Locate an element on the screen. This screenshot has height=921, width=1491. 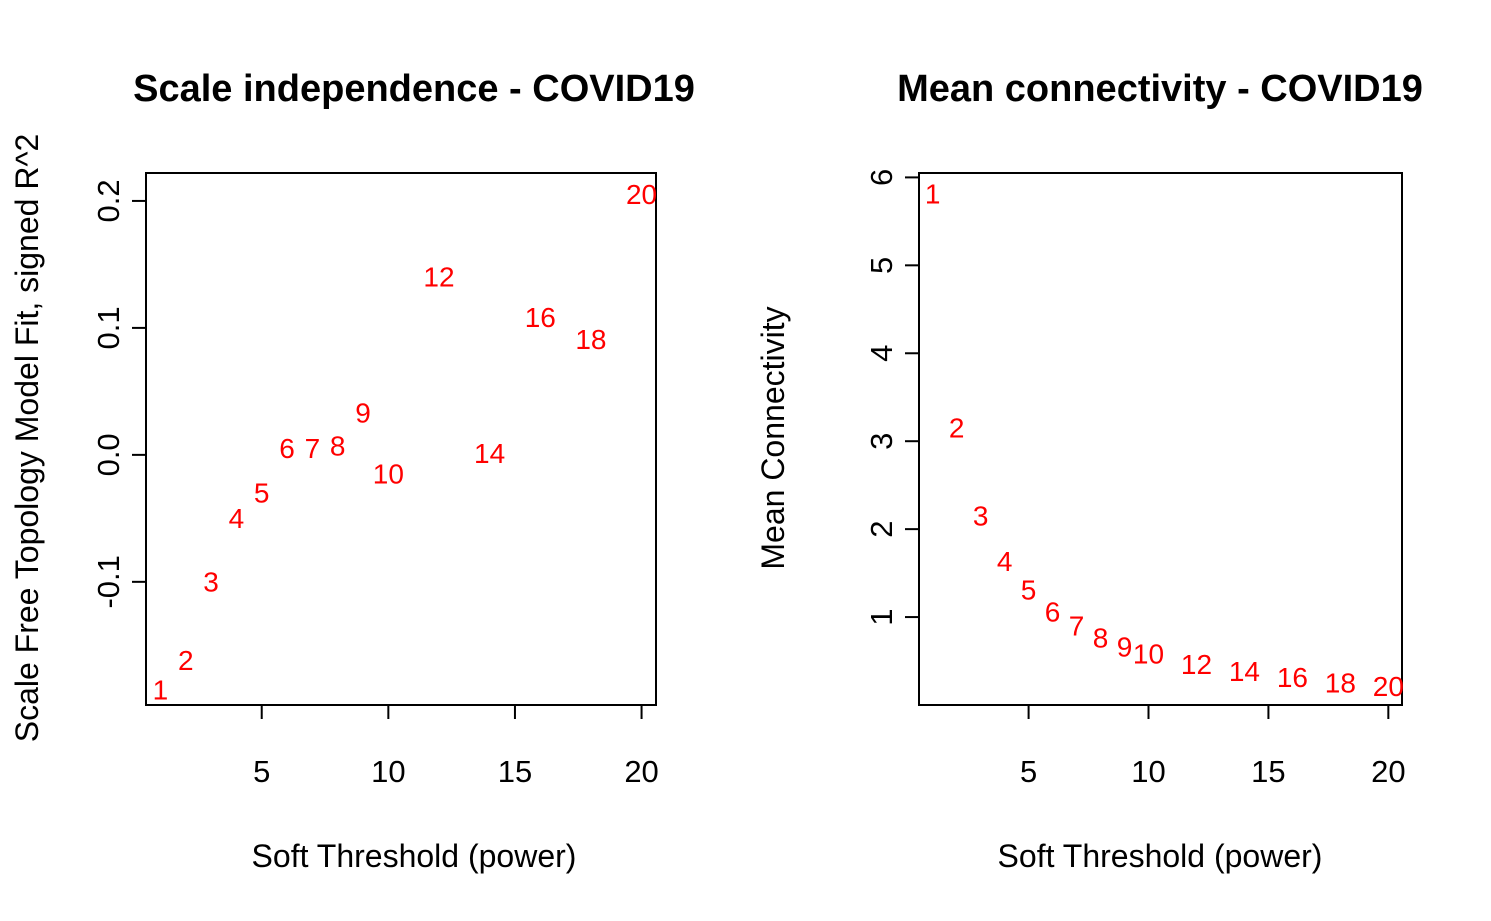
y-tick-label: 4 is located at coordinates (881, 353).